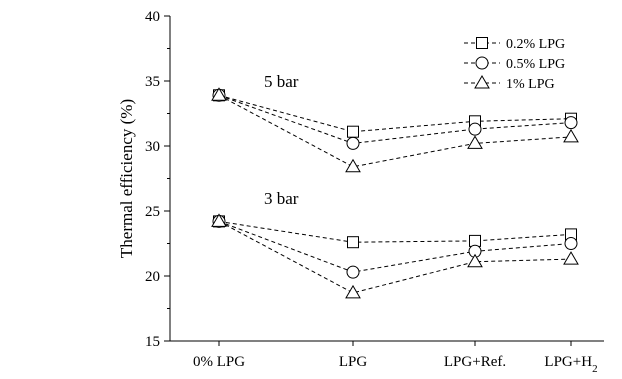 This screenshot has height=379, width=622. What do you see at coordinates (152, 277) in the screenshot?
I see `y-tick-label: 20` at bounding box center [152, 277].